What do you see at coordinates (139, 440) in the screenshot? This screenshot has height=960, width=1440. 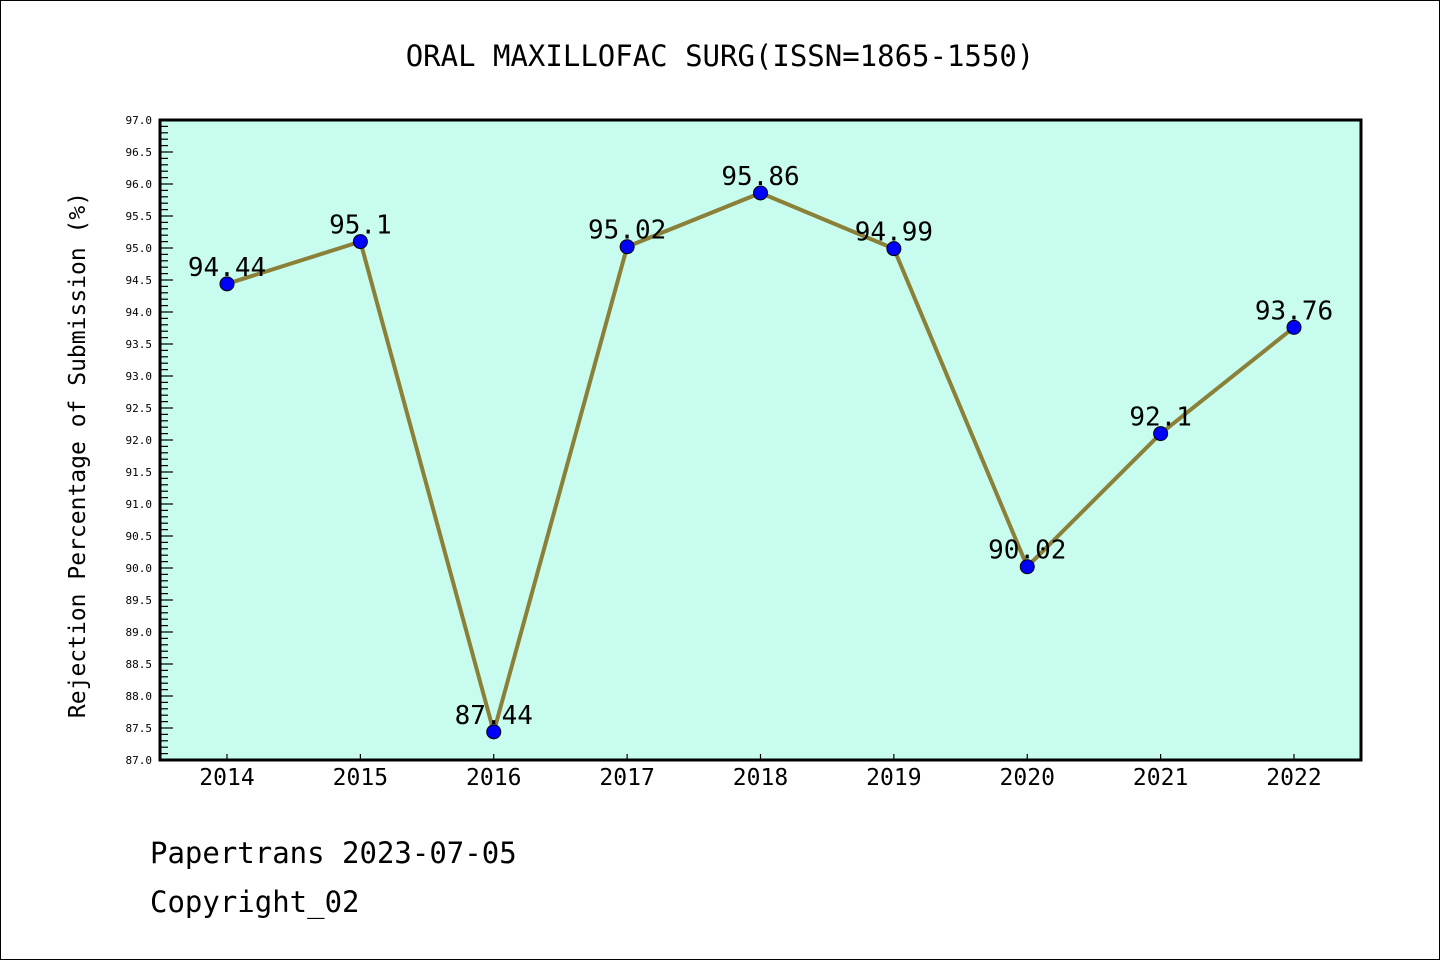 I see `y-tick-label: 92.0` at bounding box center [139, 440].